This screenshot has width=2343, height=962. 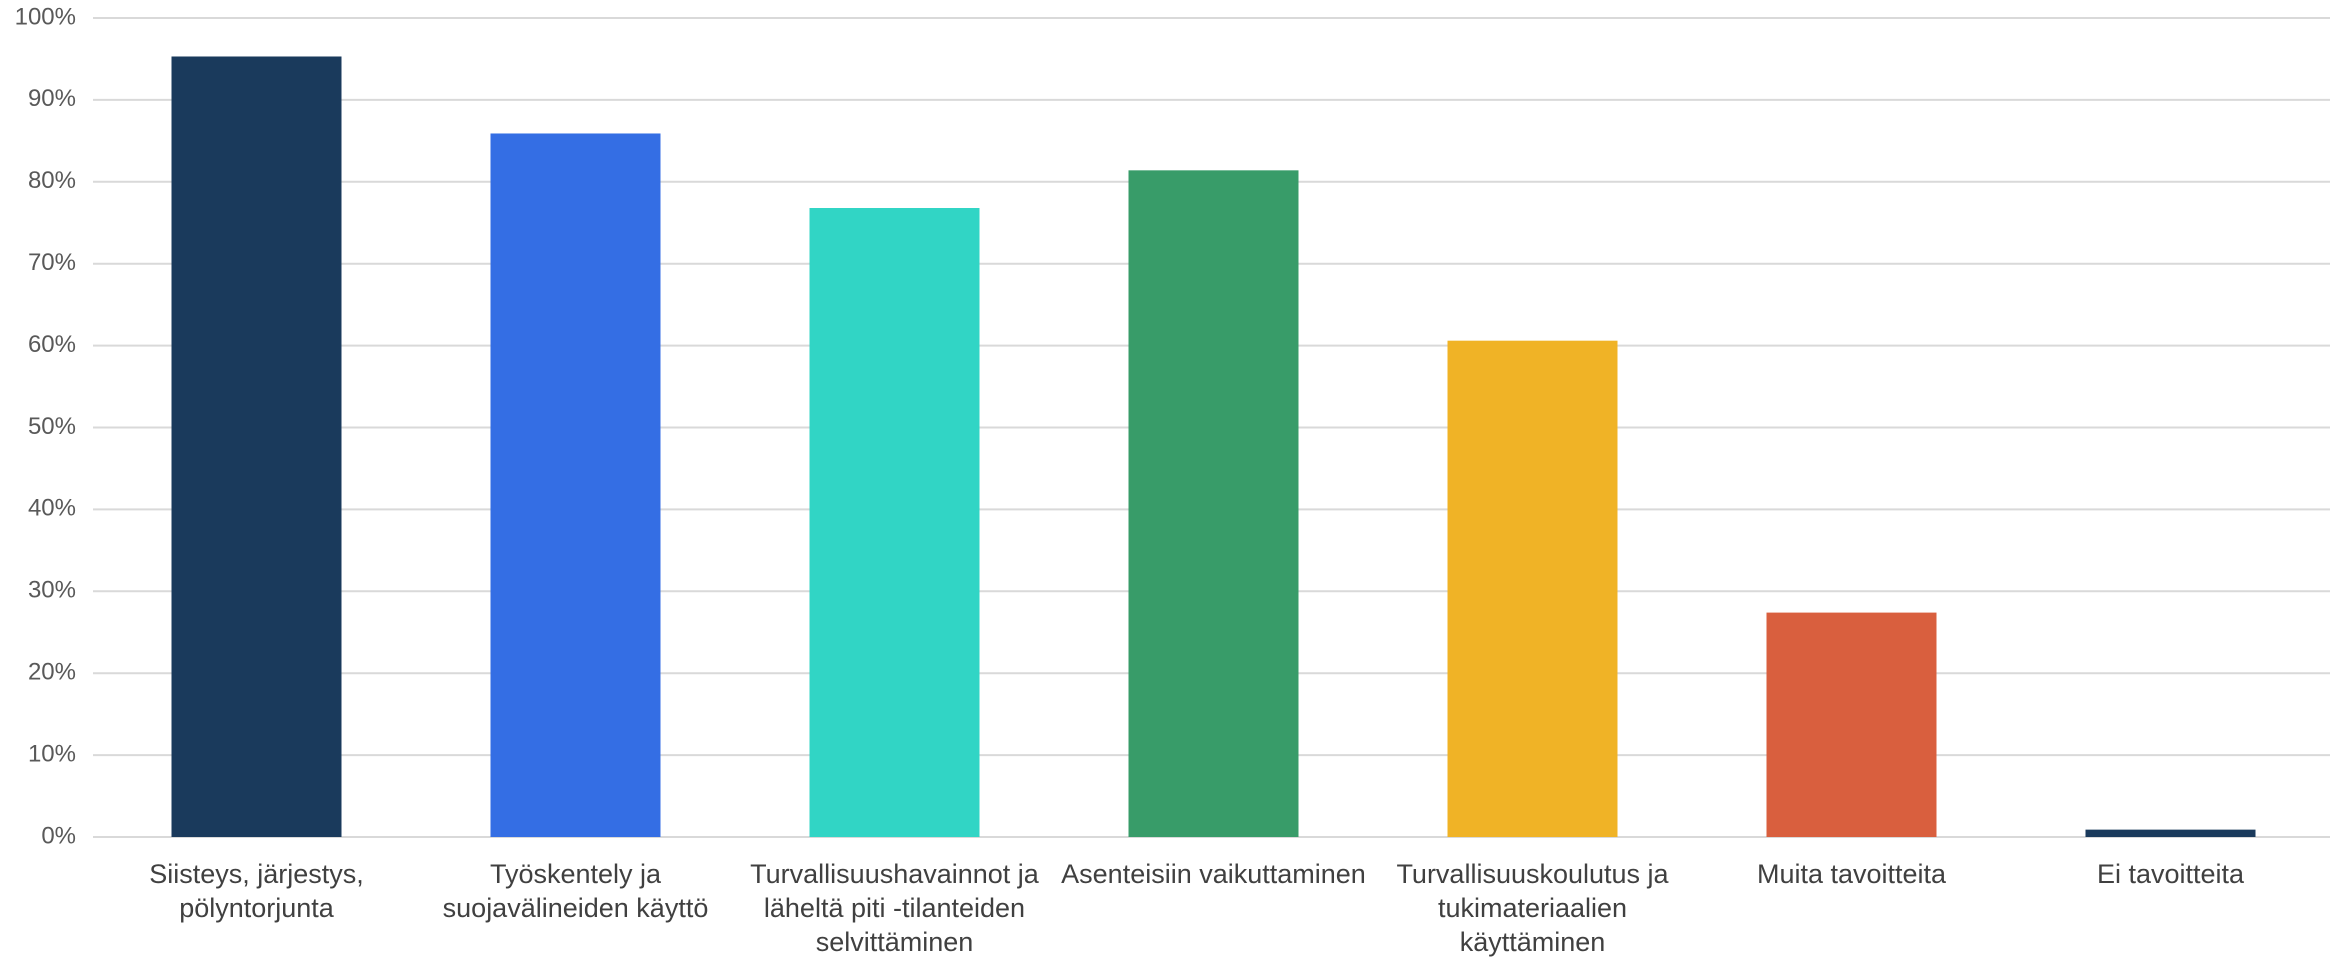 What do you see at coordinates (256, 891) in the screenshot?
I see `x-tick-label: Siisteys, järjestys, pölyntorjunta` at bounding box center [256, 891].